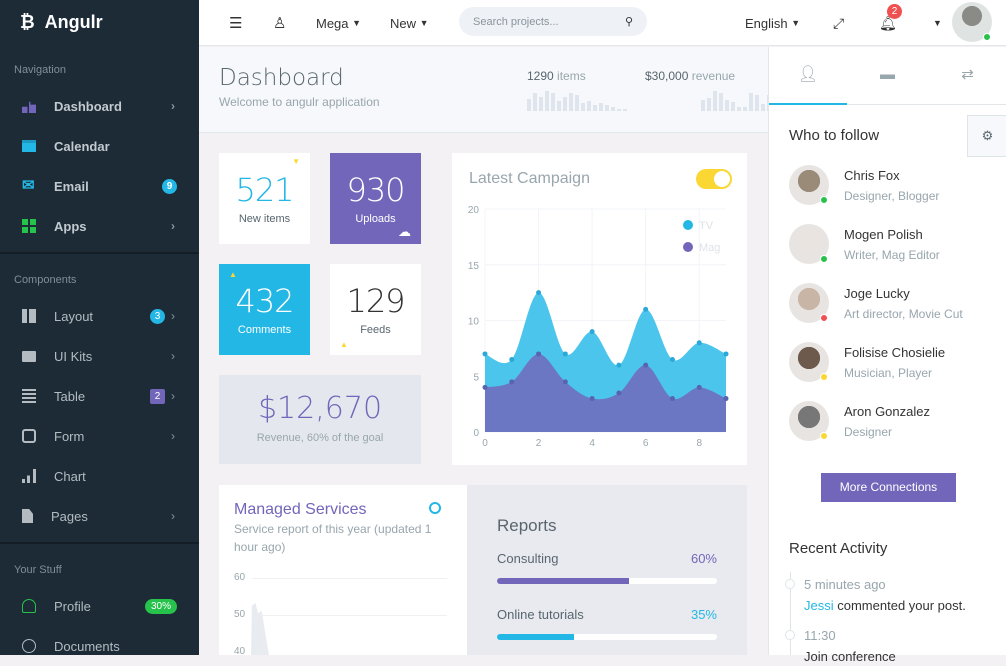 Image resolution: width=1006 pixels, height=666 pixels. I want to click on bell-icon: 🔔︎ 2, so click(890, 23).